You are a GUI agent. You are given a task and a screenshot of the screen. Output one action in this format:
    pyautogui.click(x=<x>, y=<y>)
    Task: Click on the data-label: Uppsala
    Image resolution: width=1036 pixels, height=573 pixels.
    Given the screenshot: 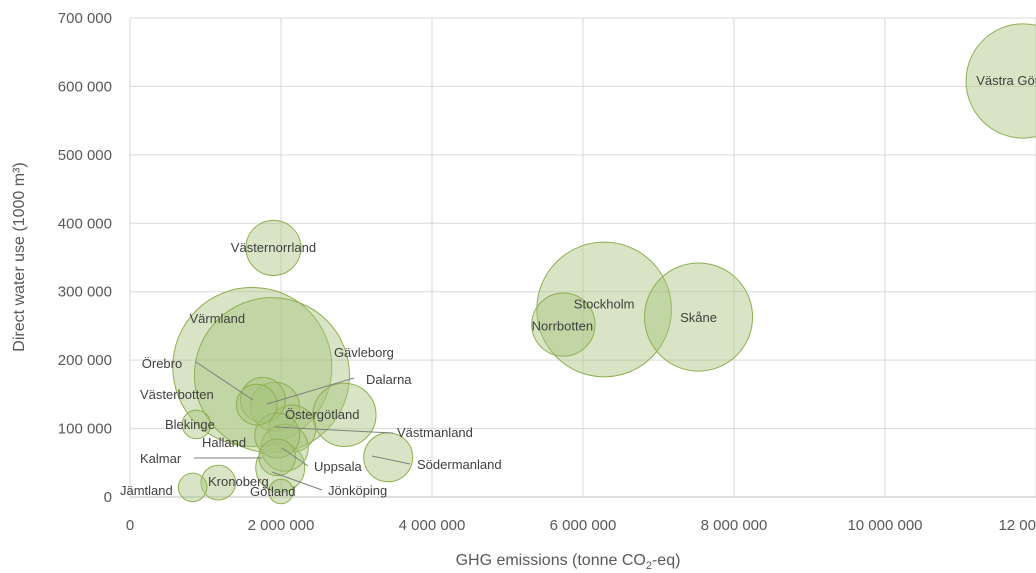 What is the action you would take?
    pyautogui.click(x=338, y=466)
    